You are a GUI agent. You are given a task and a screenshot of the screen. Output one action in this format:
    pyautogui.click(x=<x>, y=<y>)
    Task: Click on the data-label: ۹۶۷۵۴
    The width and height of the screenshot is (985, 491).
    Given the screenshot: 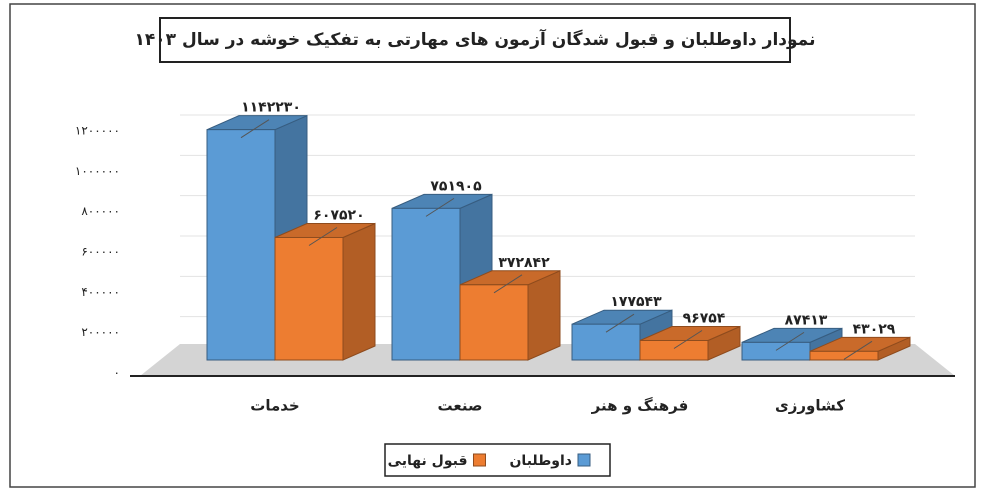 What is the action you would take?
    pyautogui.click(x=704, y=318)
    